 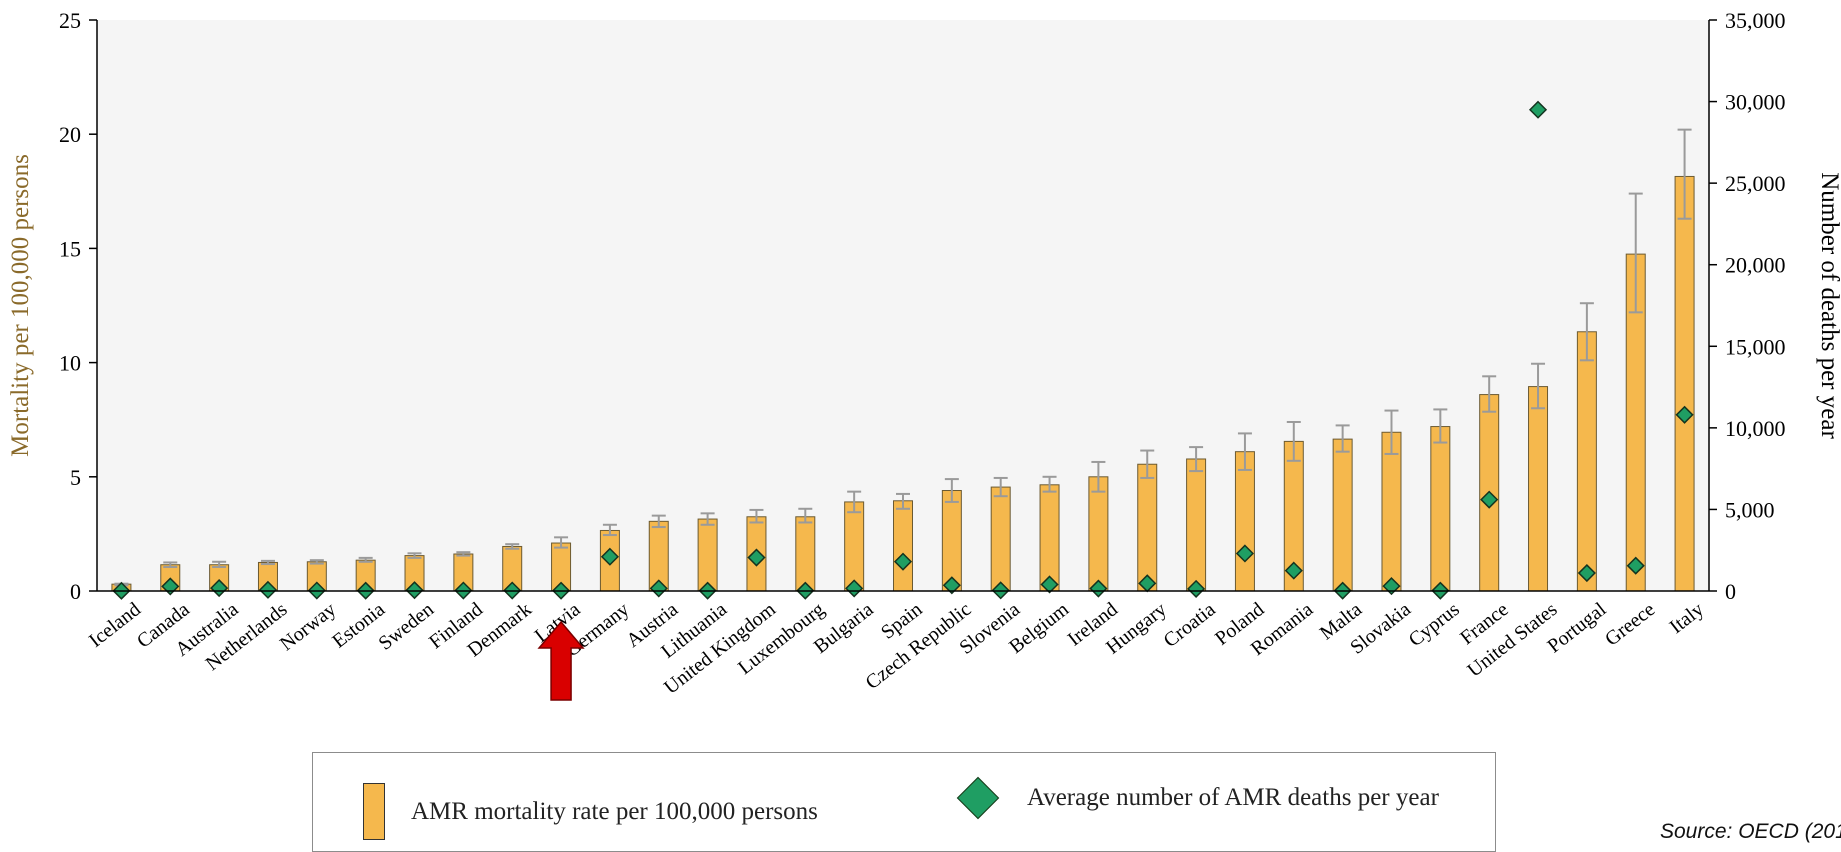 I want to click on x-tick-label: Sweden, so click(x=406, y=626).